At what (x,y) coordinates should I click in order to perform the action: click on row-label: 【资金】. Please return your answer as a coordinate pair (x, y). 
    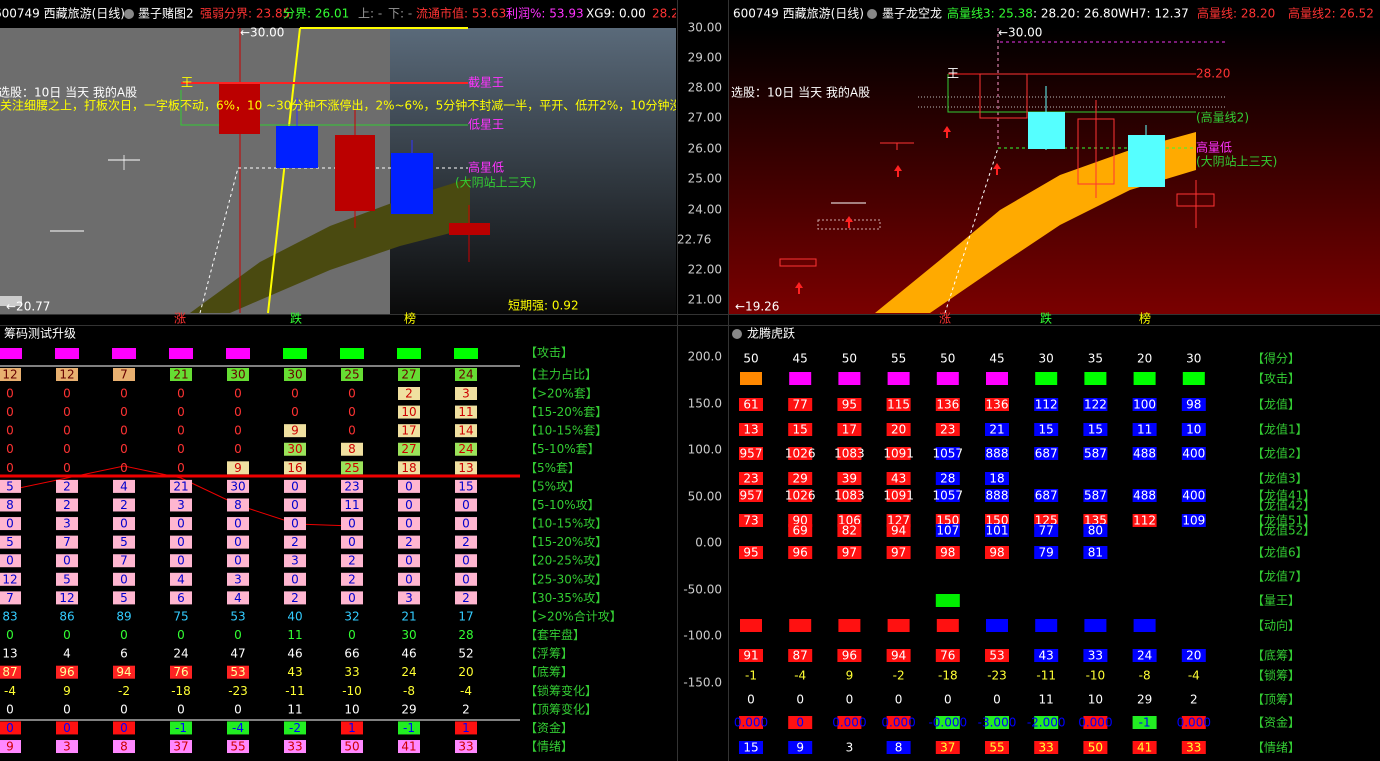
    Looking at the image, I should click on (549, 727).